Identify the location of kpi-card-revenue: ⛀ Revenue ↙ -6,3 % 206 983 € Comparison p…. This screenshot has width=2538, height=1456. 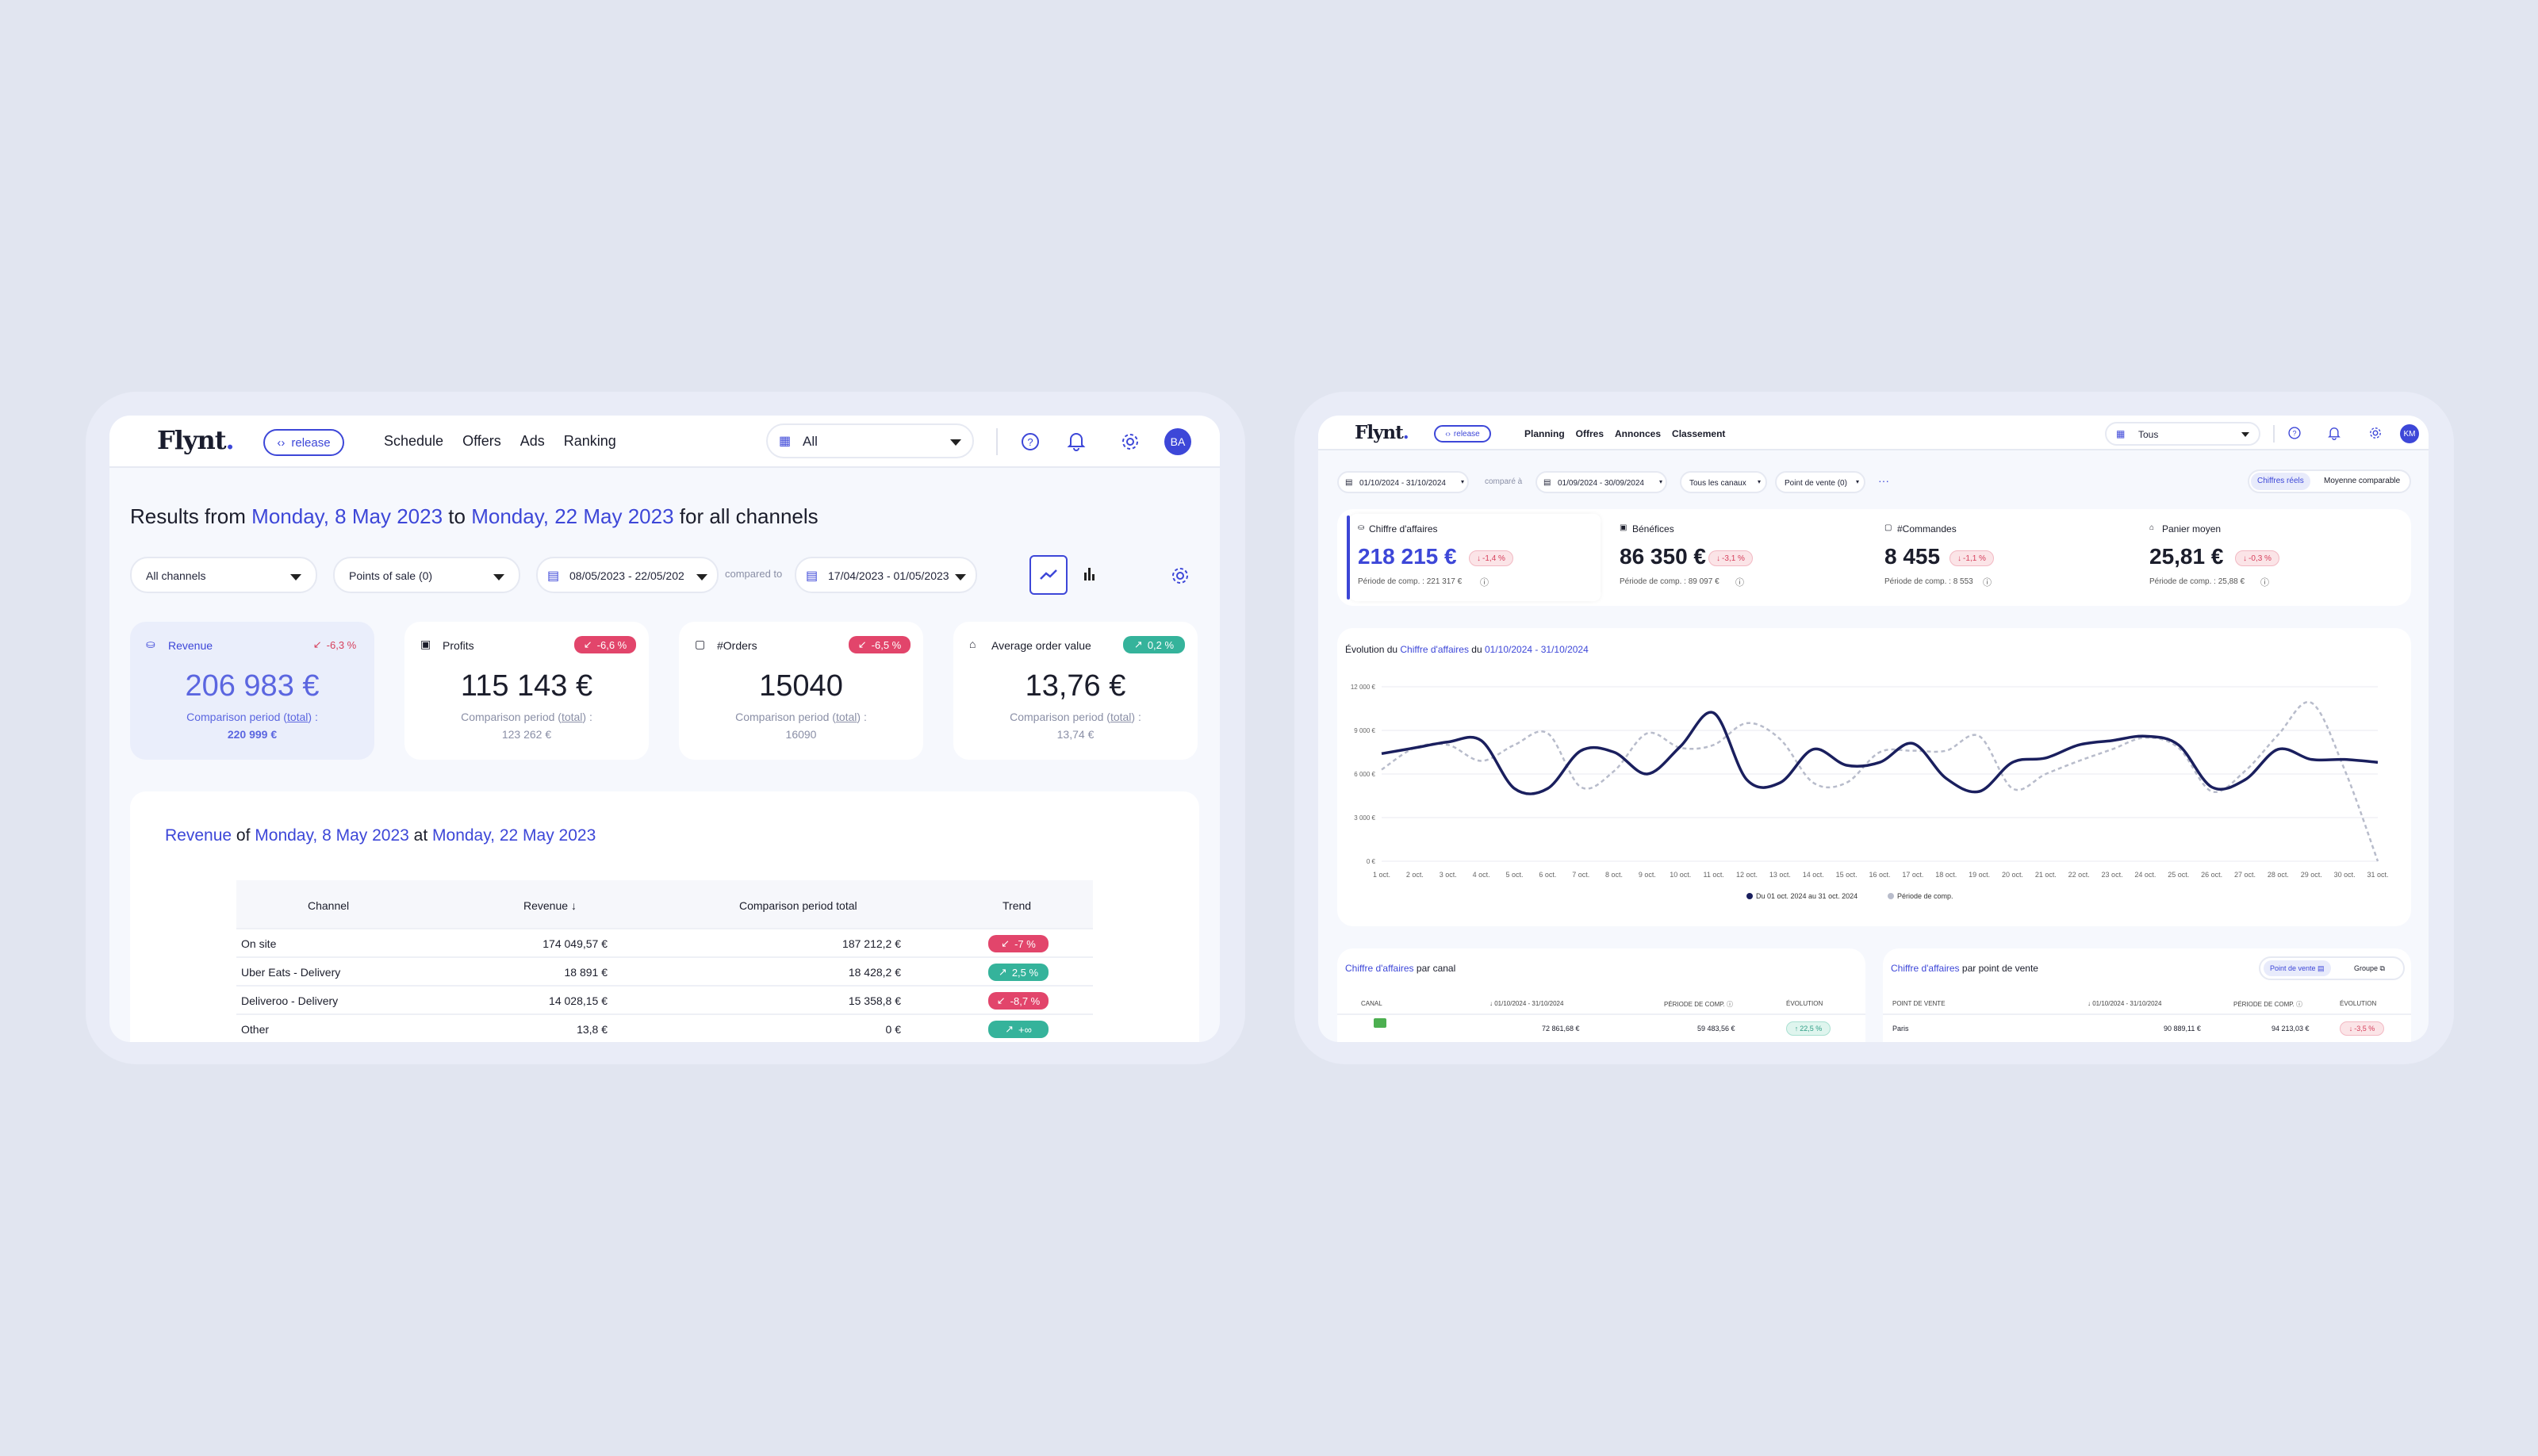
(252, 691).